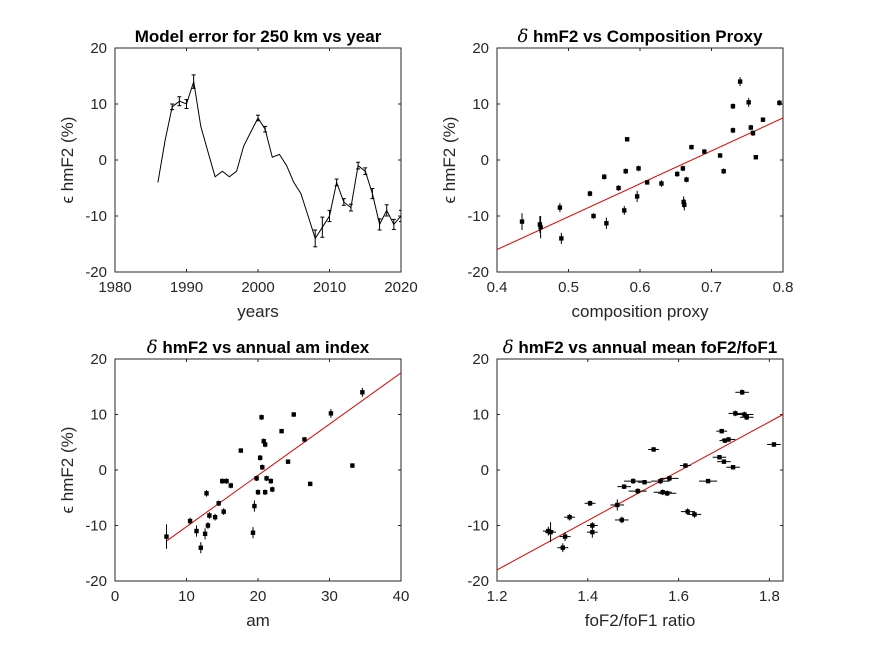  What do you see at coordinates (258, 36) in the screenshot?
I see `chart-title: Model error for 250 km vs year` at bounding box center [258, 36].